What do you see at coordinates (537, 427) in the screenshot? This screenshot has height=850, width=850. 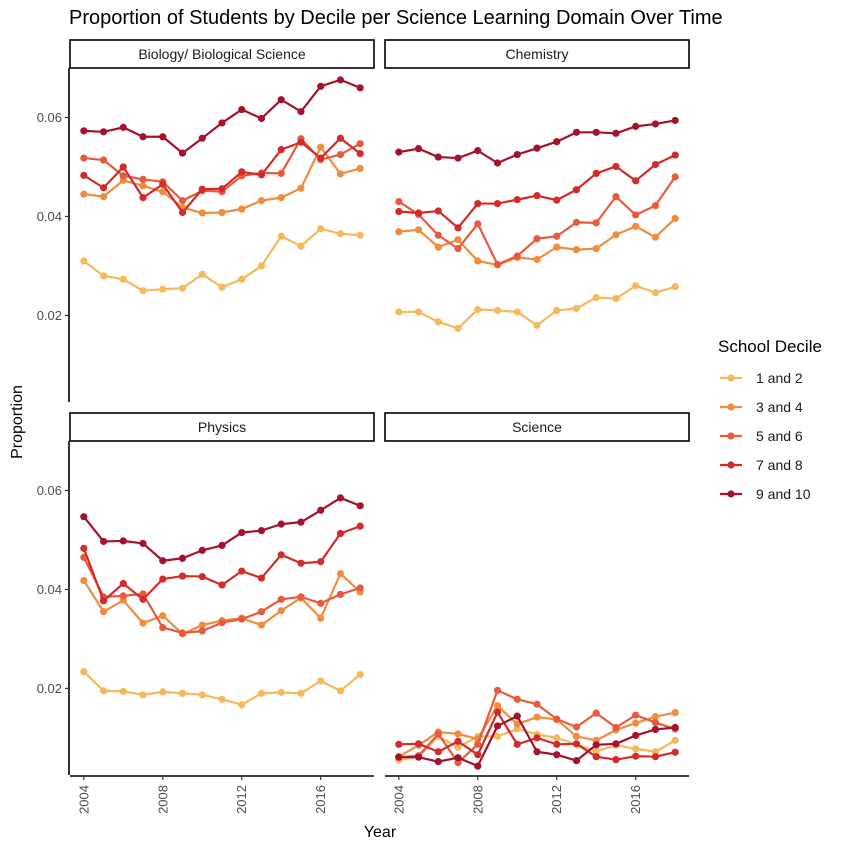 I see `facet-strip-science` at bounding box center [537, 427].